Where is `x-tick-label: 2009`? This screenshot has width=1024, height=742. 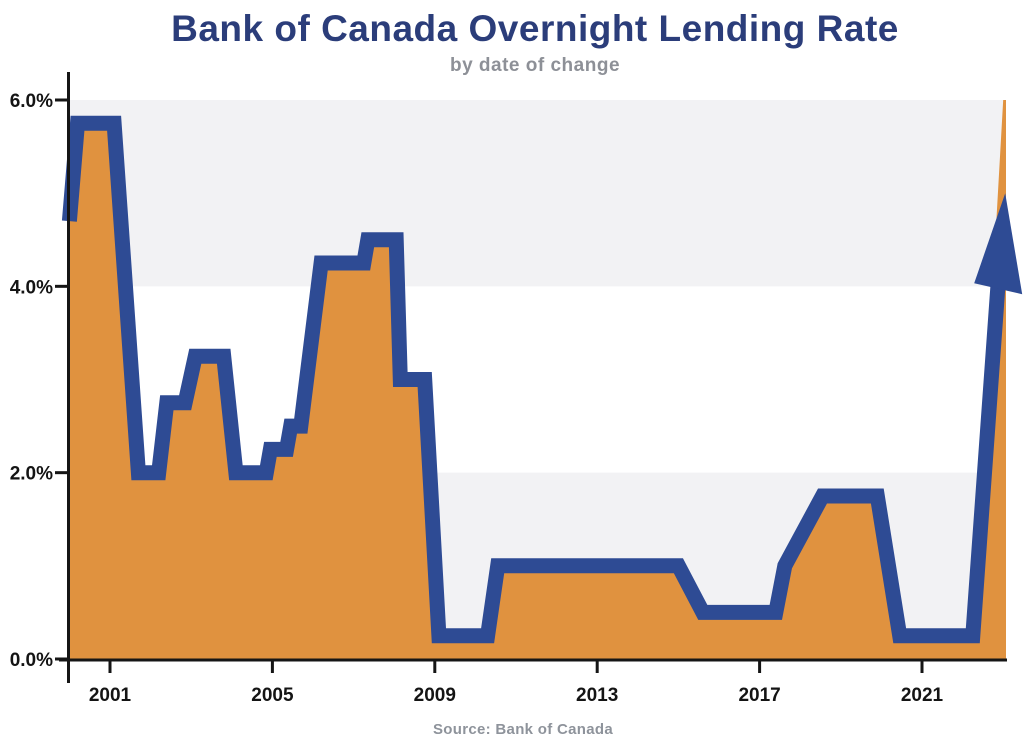
x-tick-label: 2009 is located at coordinates (435, 695).